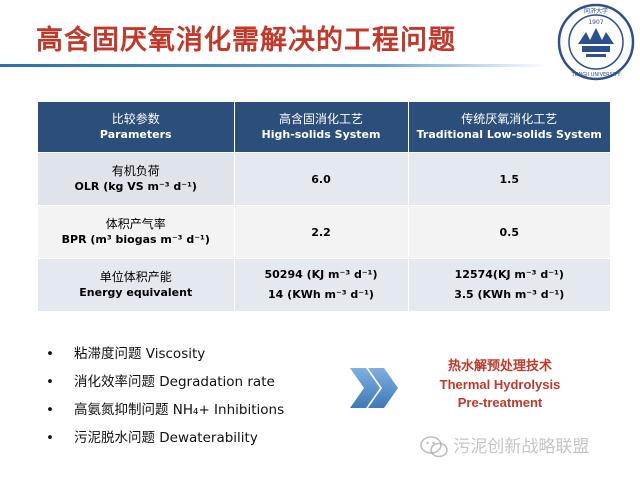  Describe the element at coordinates (509, 232) in the screenshot. I see `cell-low-solids: 0.5` at that location.